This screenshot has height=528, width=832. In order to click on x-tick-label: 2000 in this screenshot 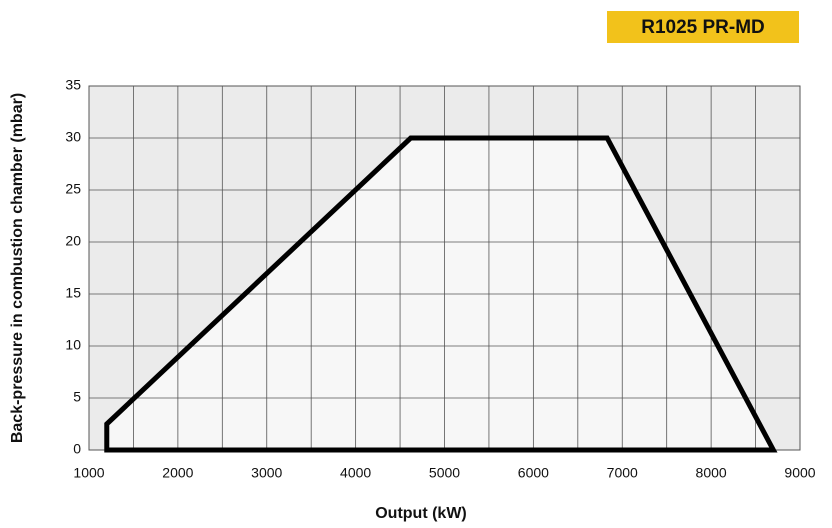, I will do `click(177, 473)`.